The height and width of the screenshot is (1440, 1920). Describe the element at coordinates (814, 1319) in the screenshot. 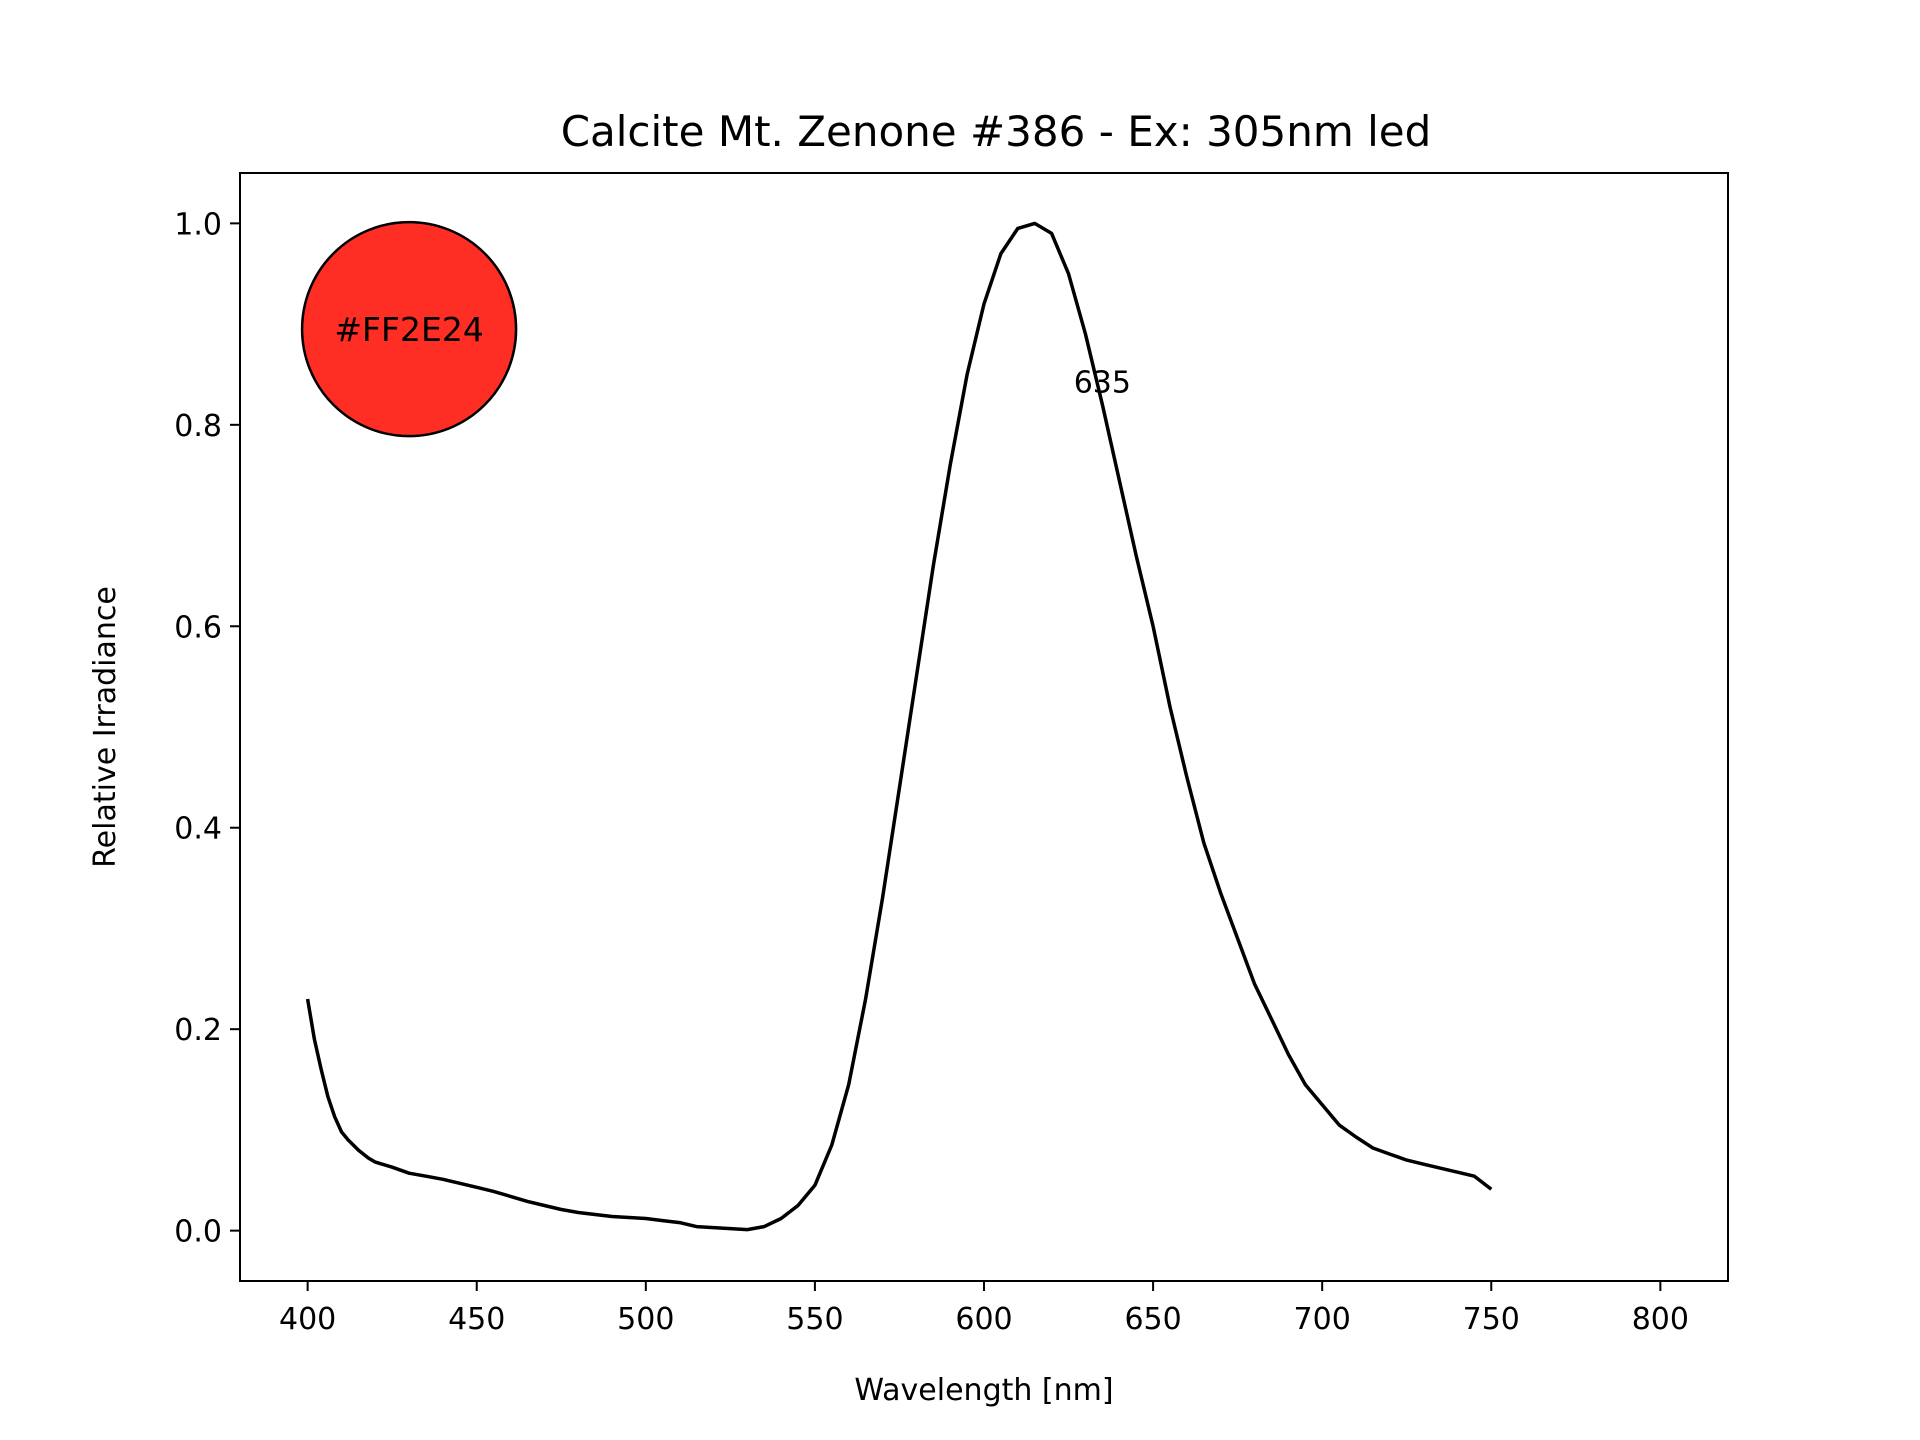

I see `x-tick-label: 550` at that location.